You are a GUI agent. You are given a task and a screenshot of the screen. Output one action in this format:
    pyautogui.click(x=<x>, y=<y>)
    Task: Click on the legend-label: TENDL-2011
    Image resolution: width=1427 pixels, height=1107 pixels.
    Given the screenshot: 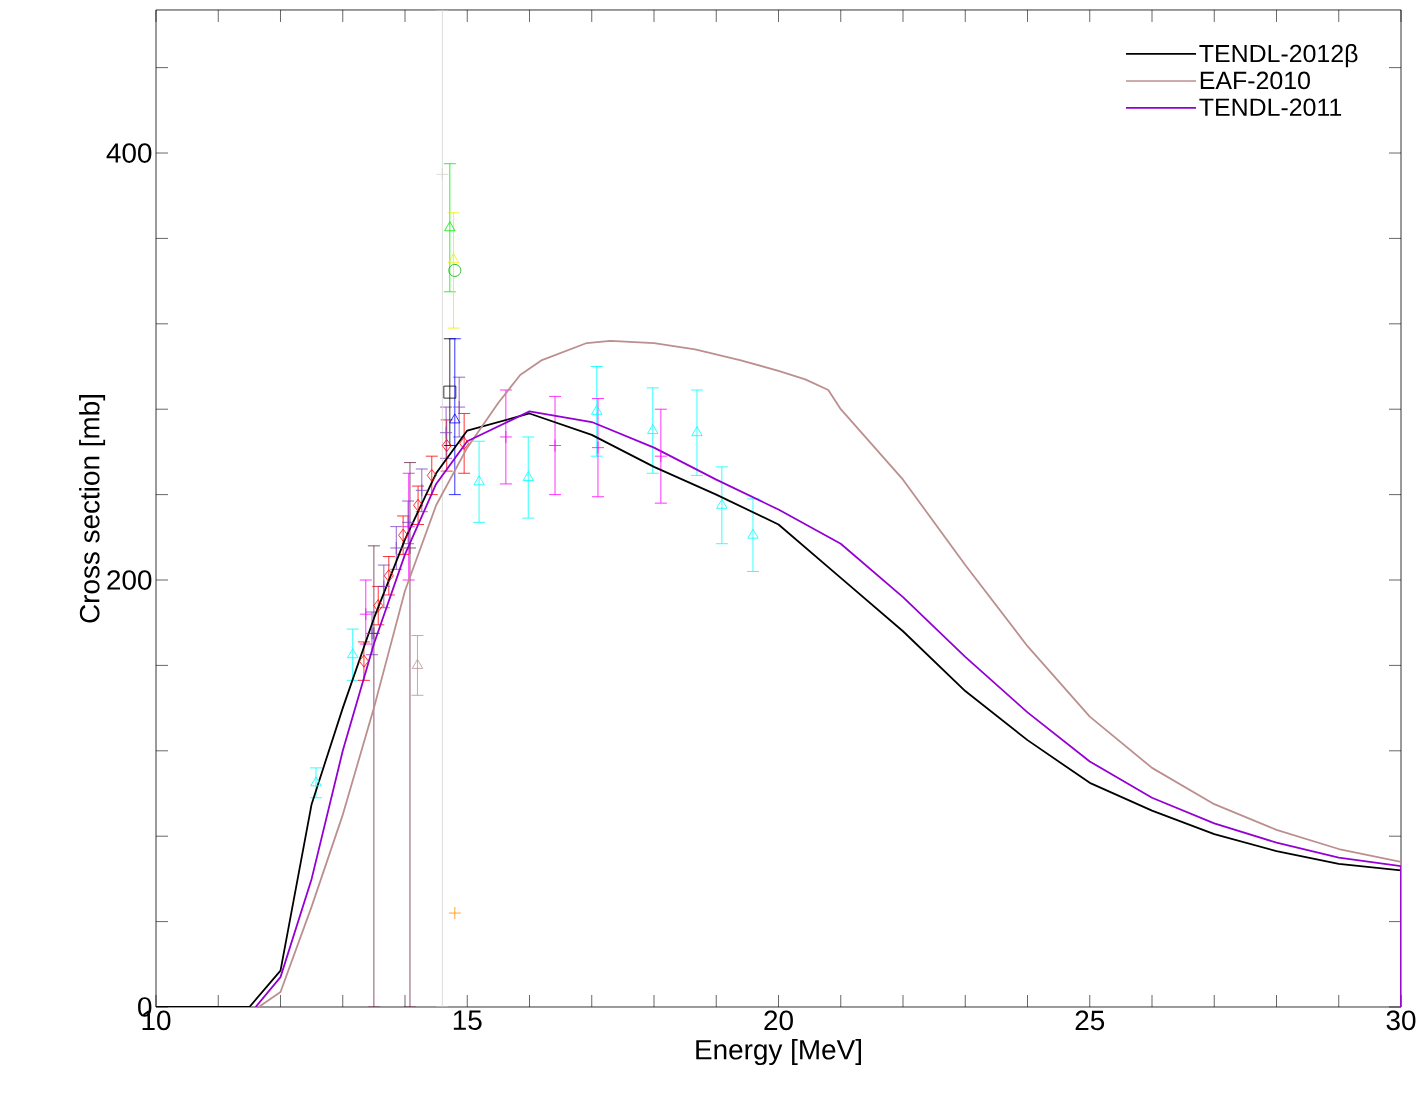 What is the action you would take?
    pyautogui.click(x=1270, y=107)
    